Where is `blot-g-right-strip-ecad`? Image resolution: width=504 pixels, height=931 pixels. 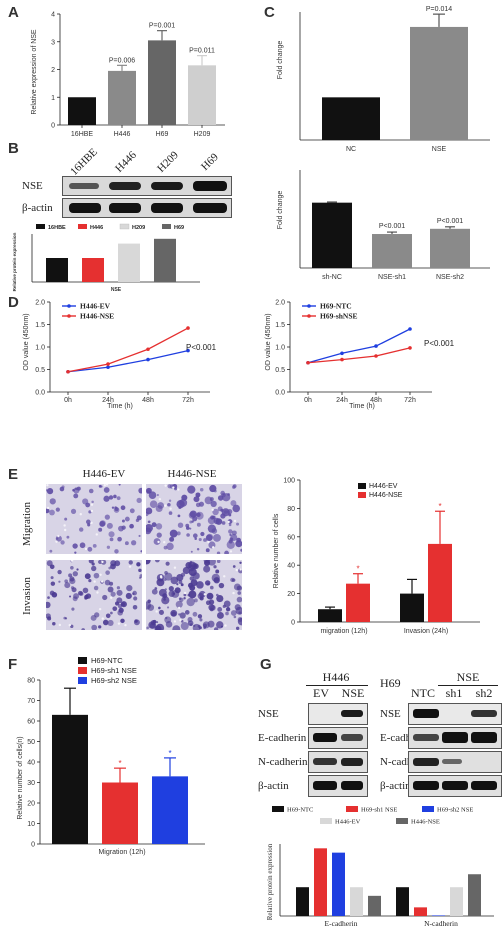
blot-g-right-strip-ecad is located at coordinates (455, 738).